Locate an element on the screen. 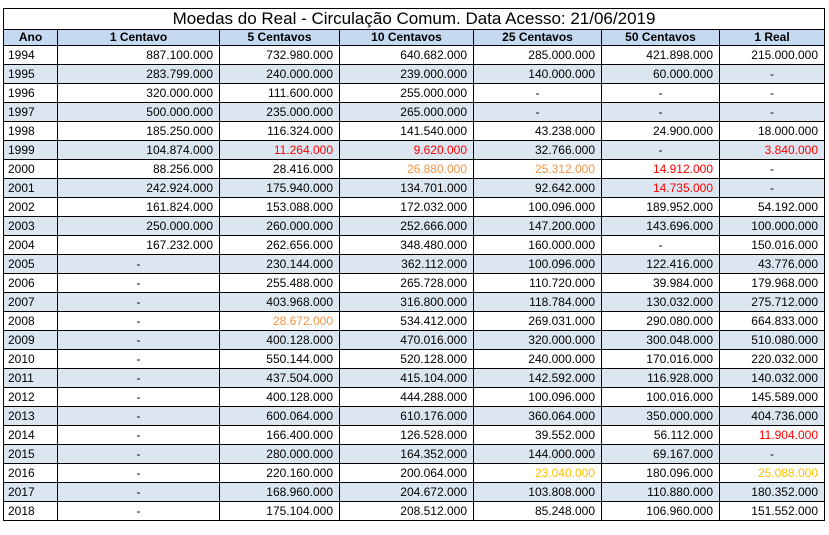 This screenshot has width=829, height=535. table-row: 1997 500.000.000 235.000.000 265.000.000- - - is located at coordinates (414, 112).